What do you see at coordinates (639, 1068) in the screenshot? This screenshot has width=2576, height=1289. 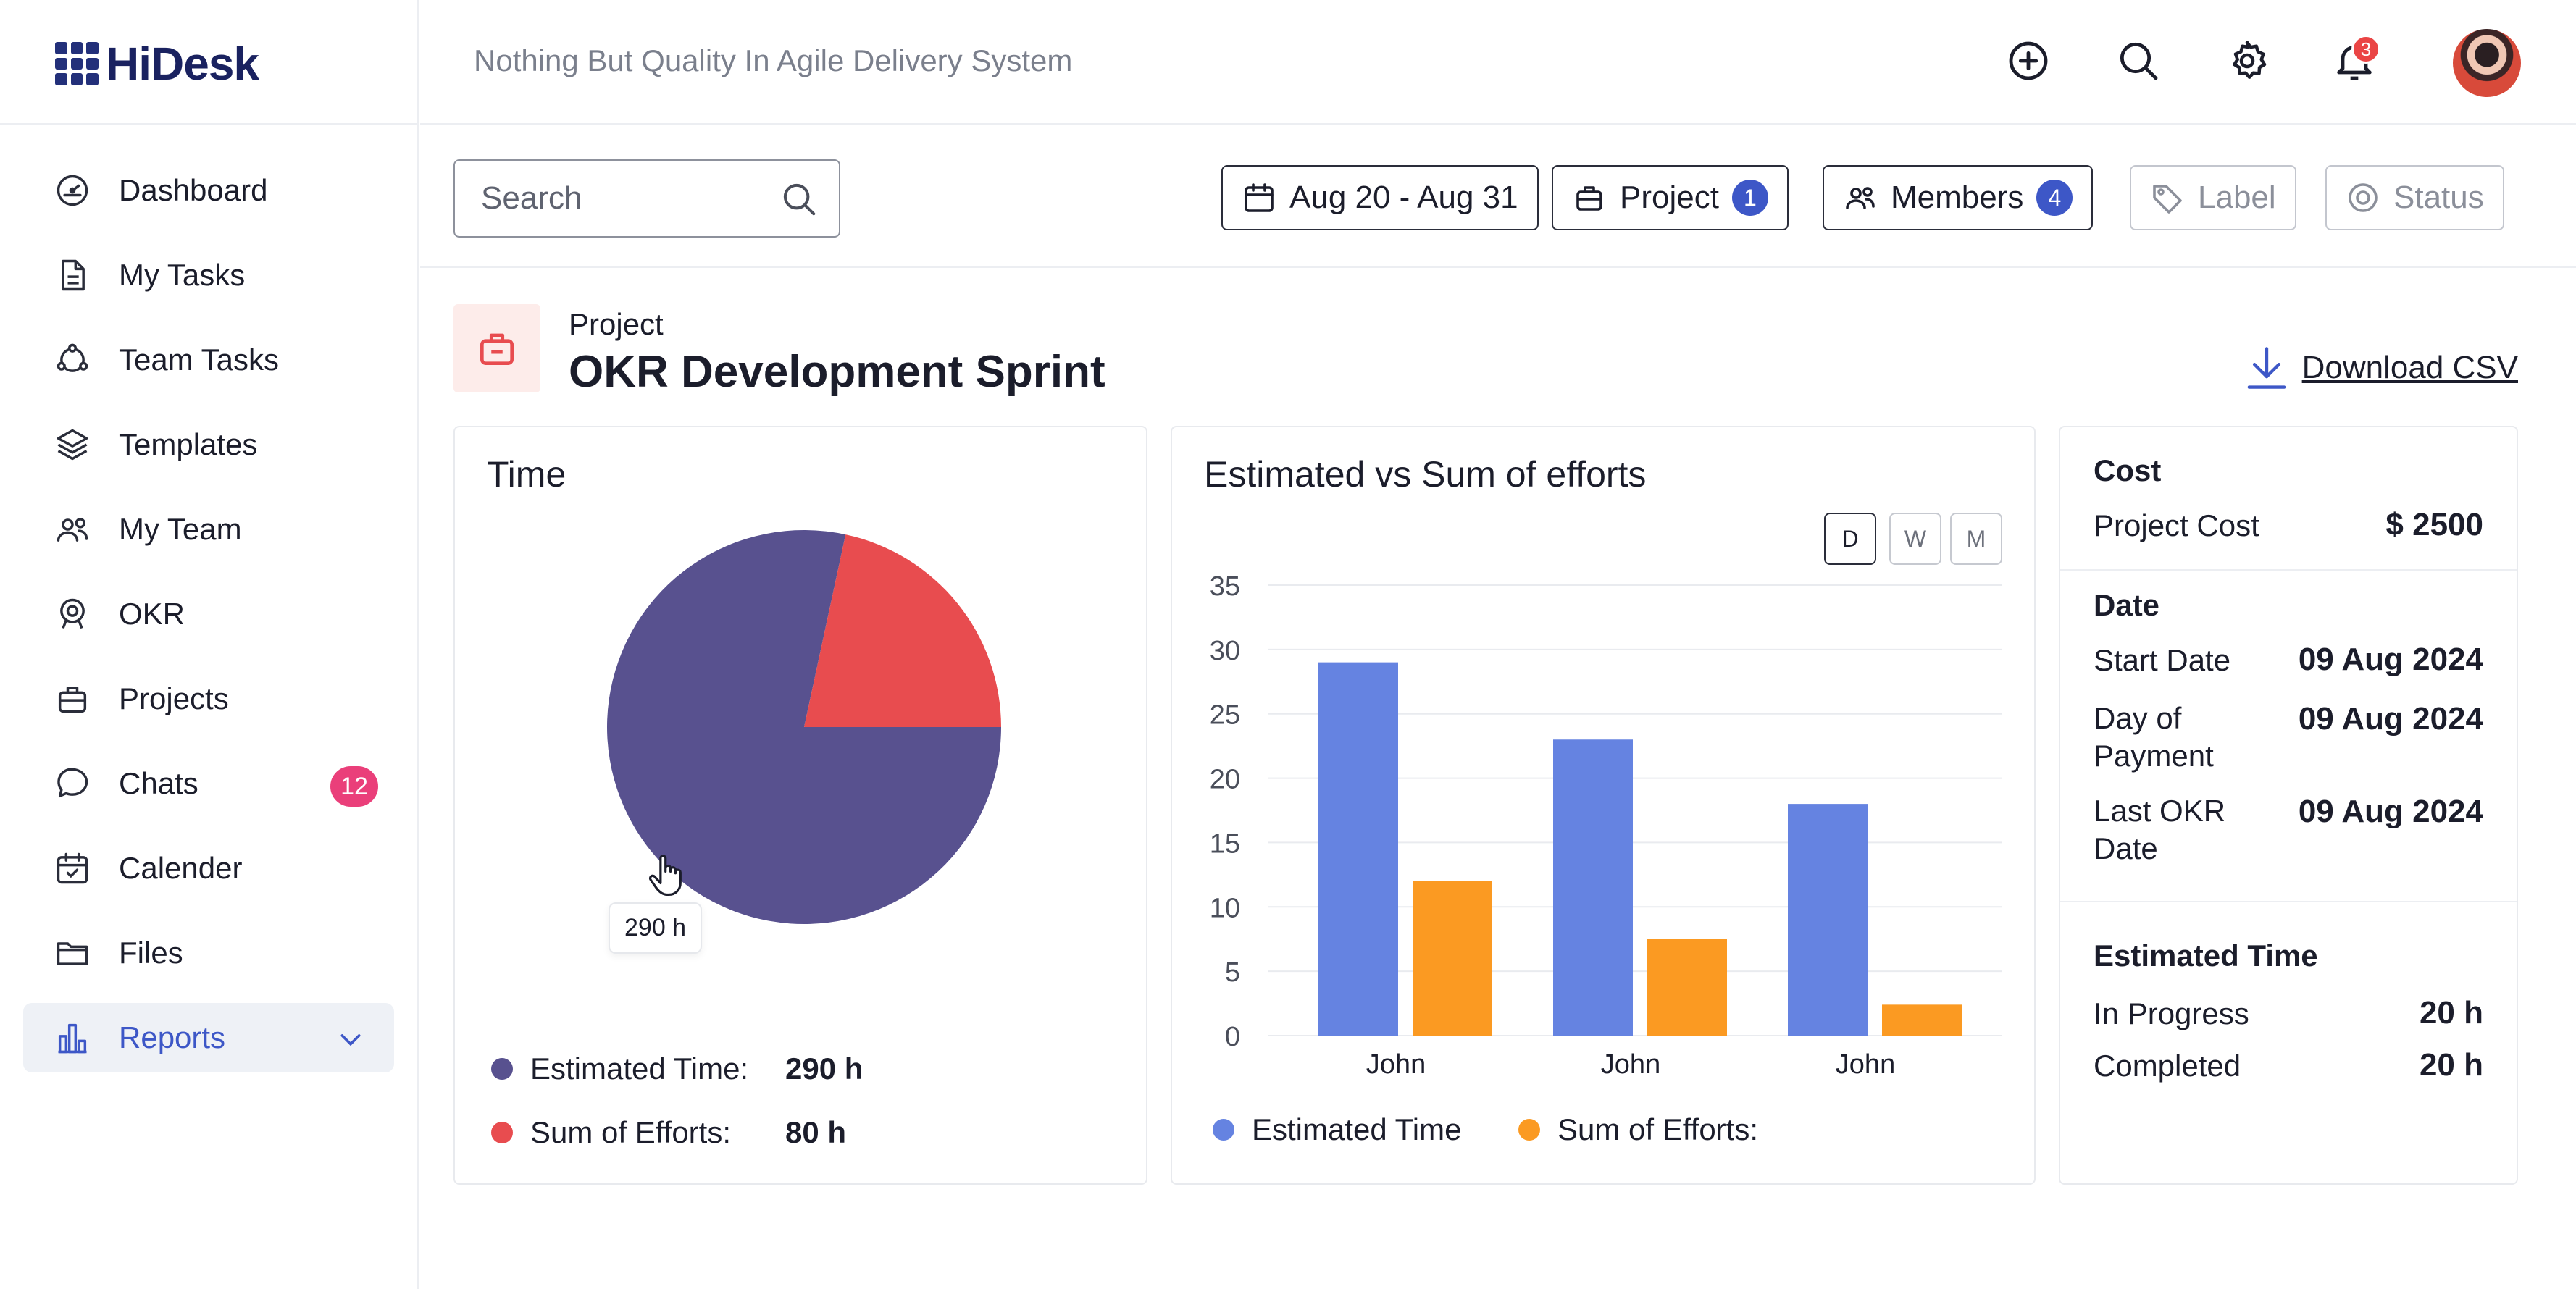 I see `legend-label: Estimated Time:` at bounding box center [639, 1068].